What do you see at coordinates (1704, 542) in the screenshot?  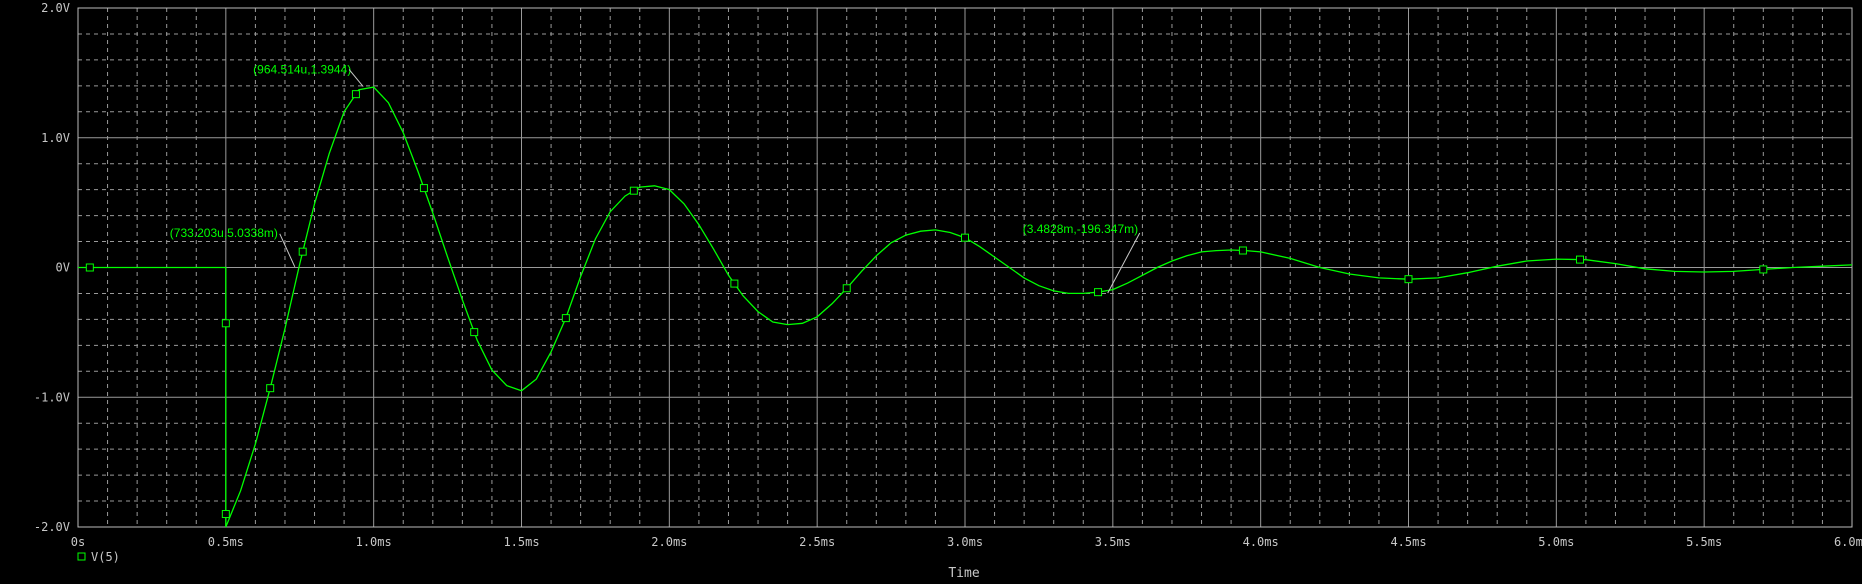 I see `x-tick-label: 5.5ms` at bounding box center [1704, 542].